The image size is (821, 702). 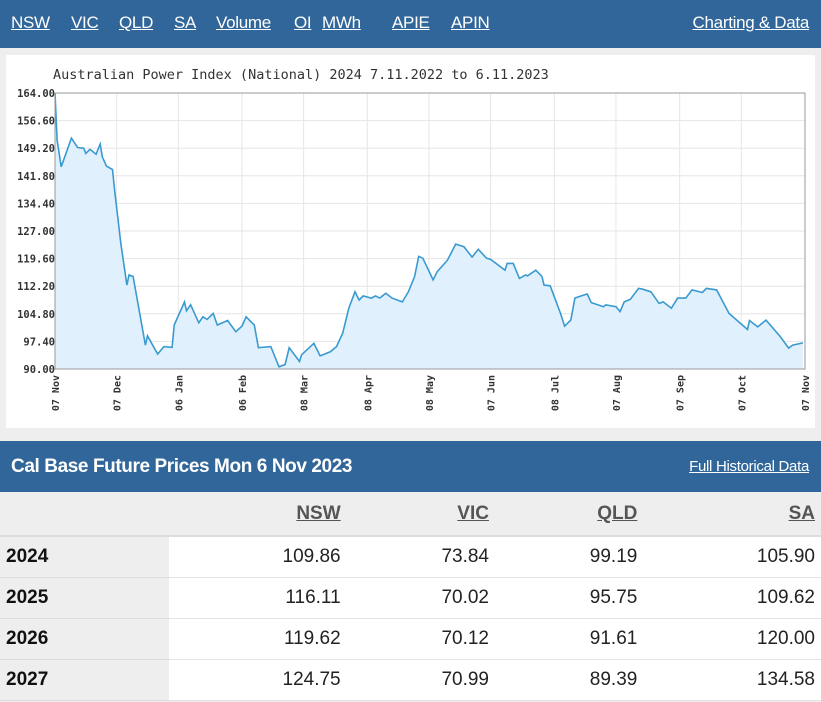 I want to click on price-cell: 73.84, so click(x=420, y=557).